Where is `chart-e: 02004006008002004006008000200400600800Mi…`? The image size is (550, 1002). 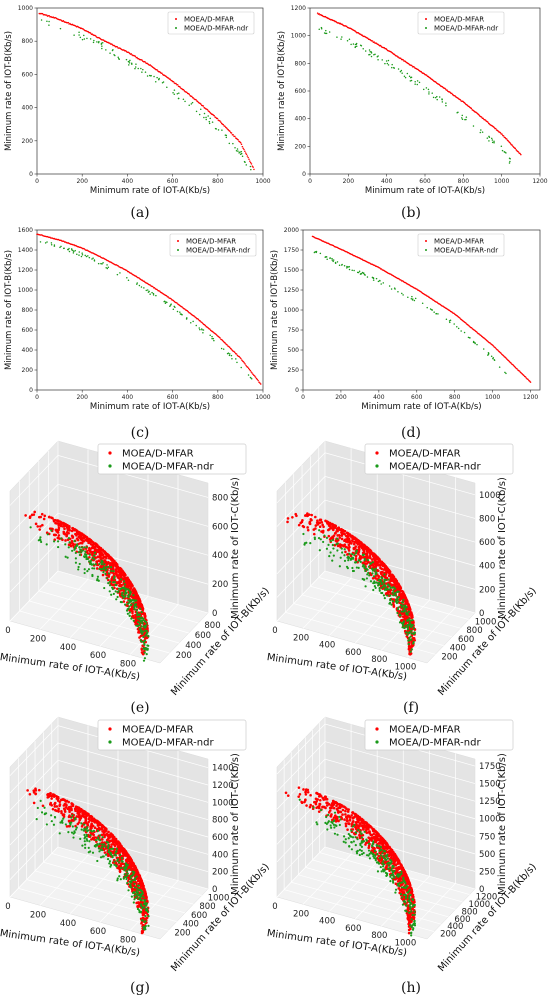 chart-e: 02004006008002004006008000200400600800Mi… is located at coordinates (136, 578).